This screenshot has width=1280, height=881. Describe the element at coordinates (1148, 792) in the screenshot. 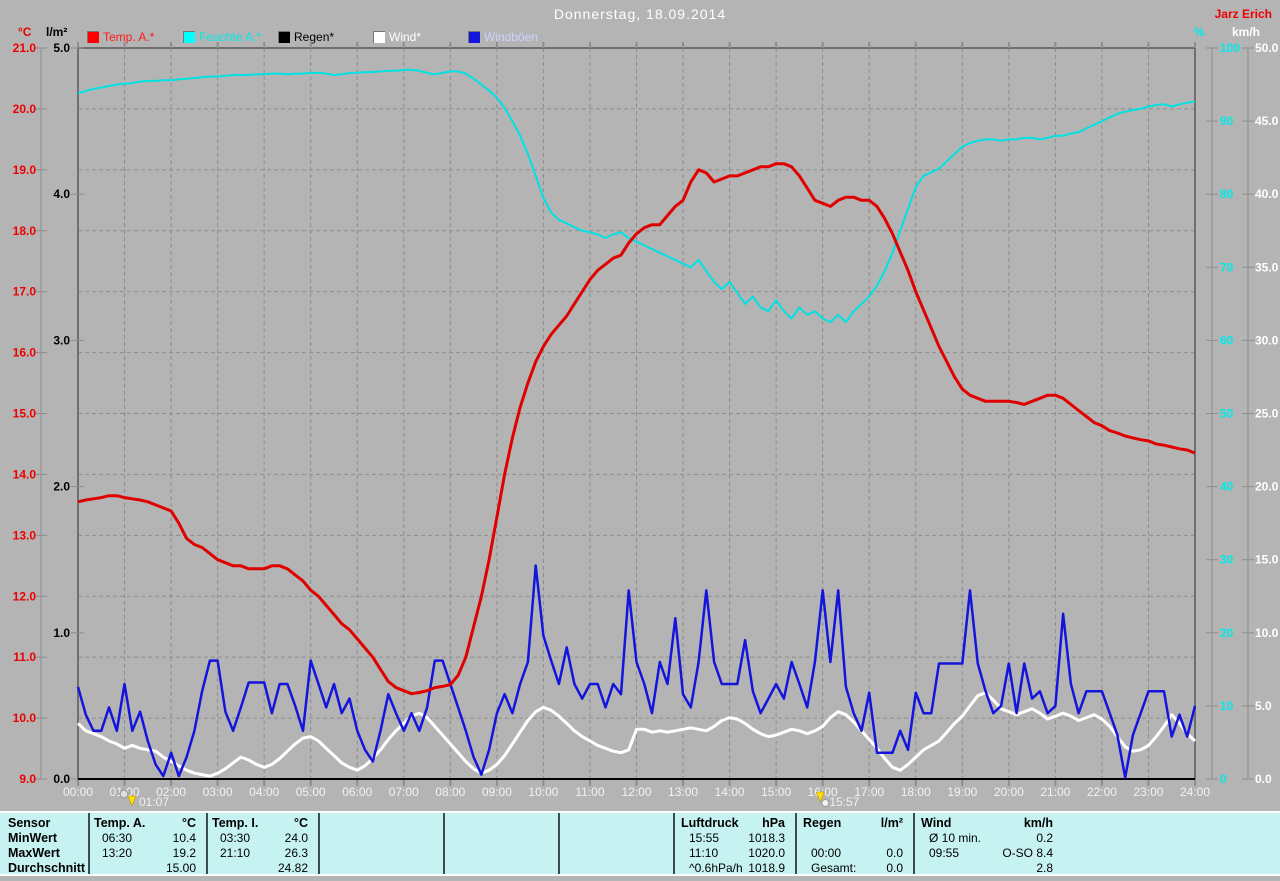

I see `time-axis-label: 23:00` at that location.